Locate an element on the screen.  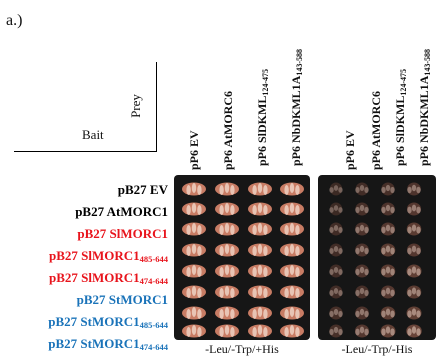
plate-his-plus is located at coordinates (242, 257).